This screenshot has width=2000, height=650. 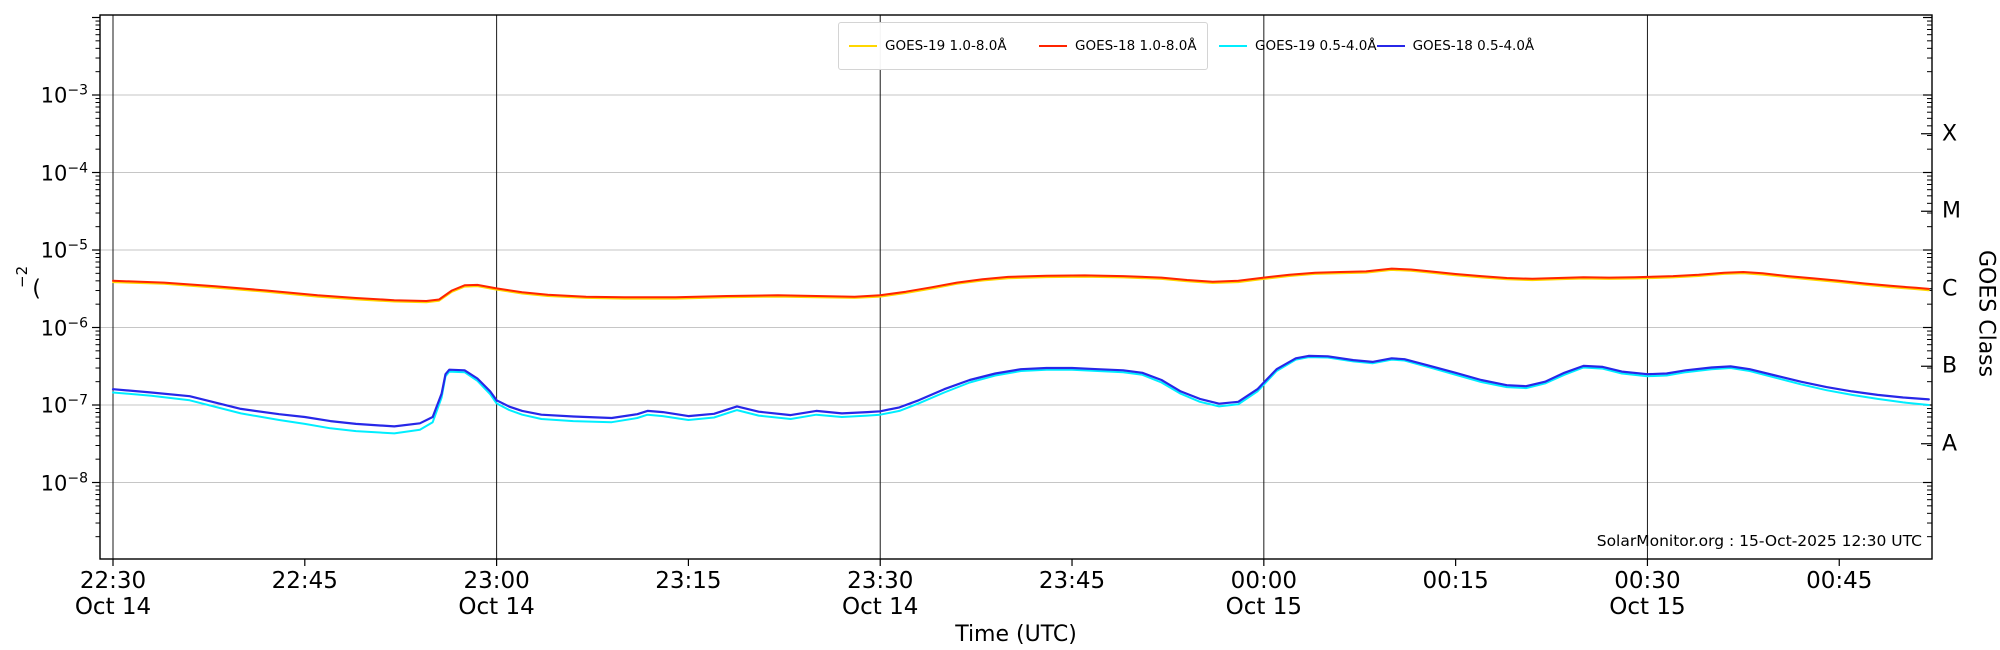 What do you see at coordinates (1647, 594) in the screenshot?
I see `x-tick-label: 00:30 Oct 15` at bounding box center [1647, 594].